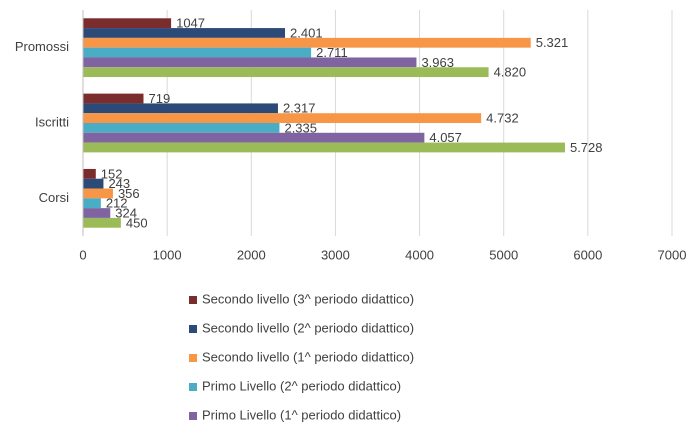  I want to click on data-label: 243, so click(119, 183).